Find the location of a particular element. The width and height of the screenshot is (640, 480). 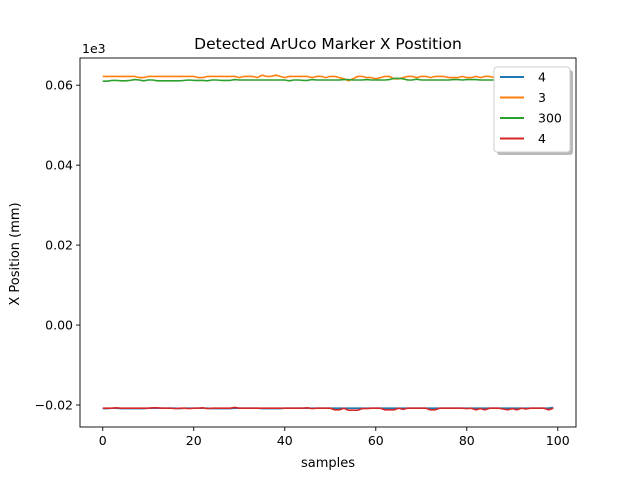

x-tick-label: 80 is located at coordinates (467, 440).